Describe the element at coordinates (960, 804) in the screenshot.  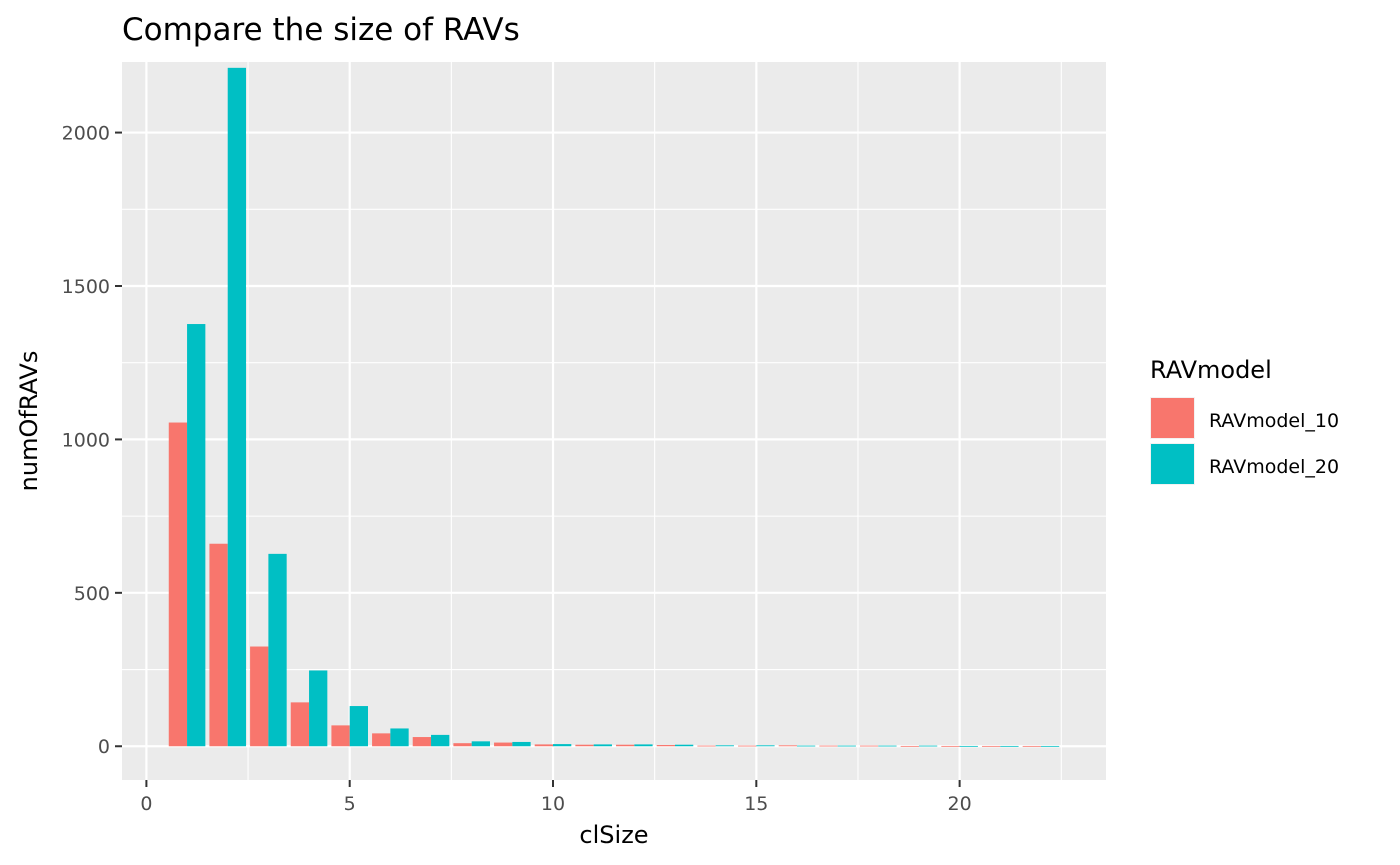
I see `x-tick-label: 20` at that location.